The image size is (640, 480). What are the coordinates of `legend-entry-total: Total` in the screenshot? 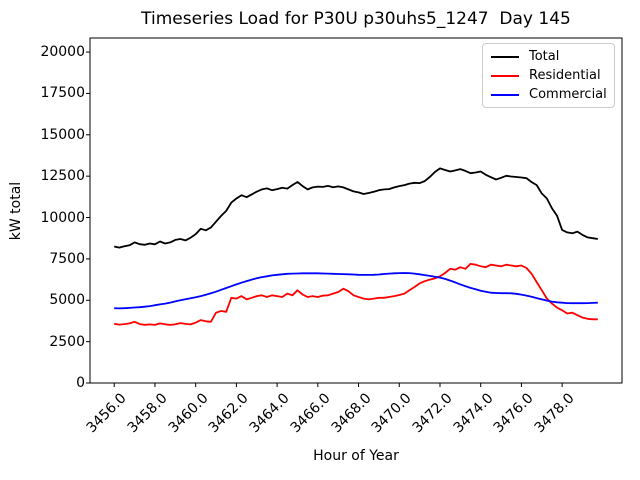 It's located at (548, 56).